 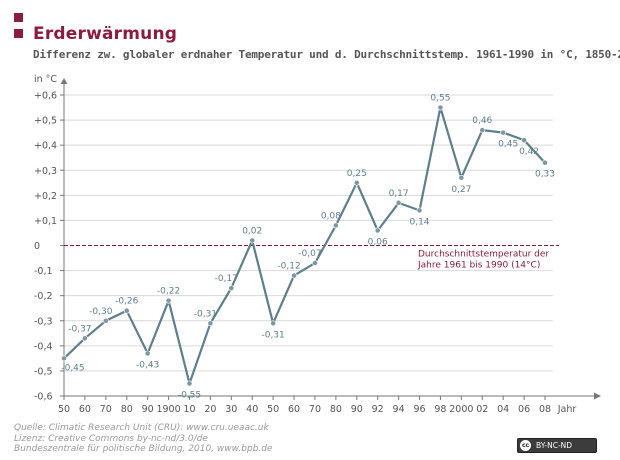 What do you see at coordinates (18, 33) in the screenshot?
I see `title-marker-square` at bounding box center [18, 33].